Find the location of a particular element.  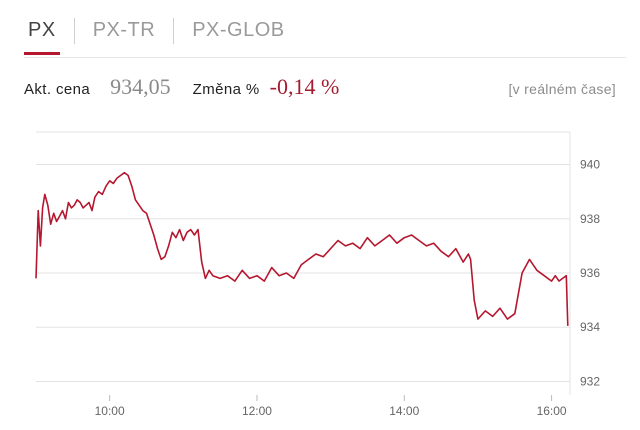

x-tick-label: 14:00 is located at coordinates (404, 411).